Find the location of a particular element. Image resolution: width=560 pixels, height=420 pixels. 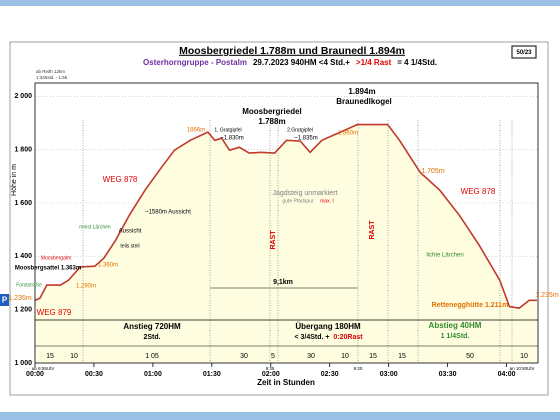

annotation: Aussicht is located at coordinates (130, 232).